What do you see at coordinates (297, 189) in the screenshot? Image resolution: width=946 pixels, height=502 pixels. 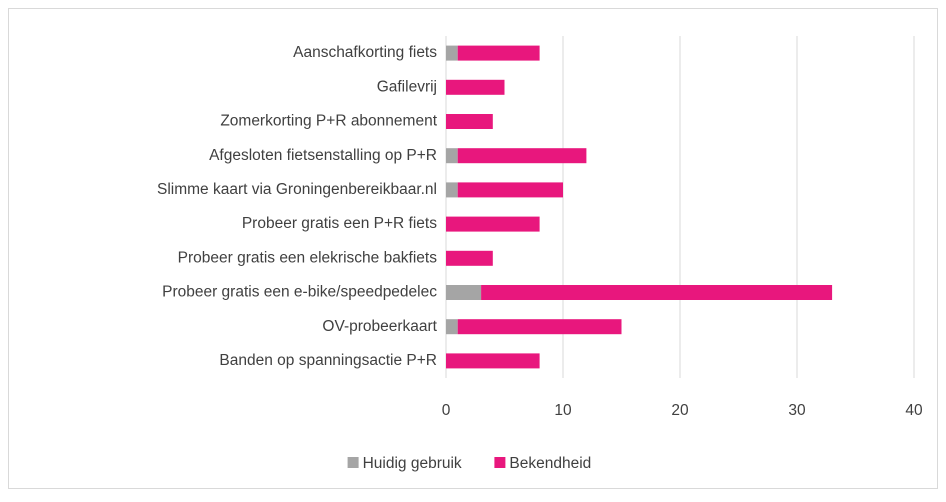 I see `y-tick-label: Slimme kaart via Groningenbereikbaar.nl` at bounding box center [297, 189].